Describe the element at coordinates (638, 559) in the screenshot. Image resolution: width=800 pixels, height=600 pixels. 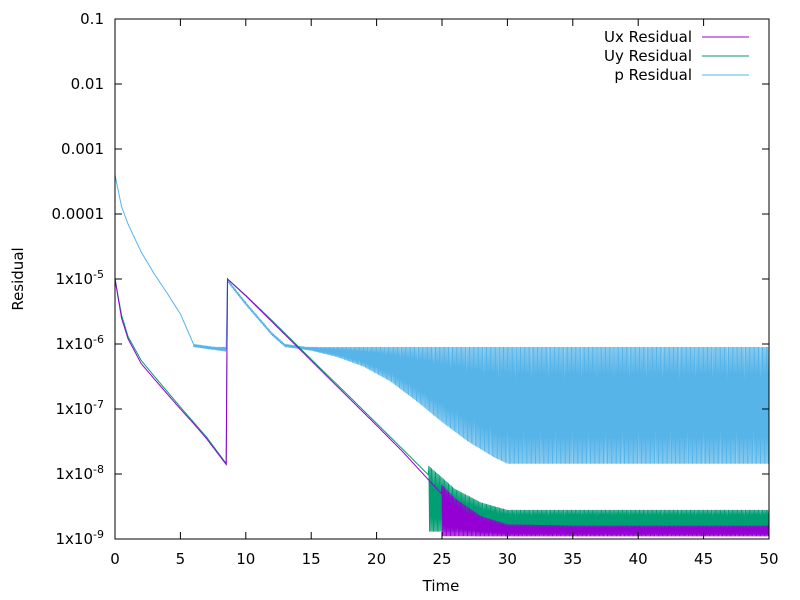
I see `x-tick-label: 40` at that location.